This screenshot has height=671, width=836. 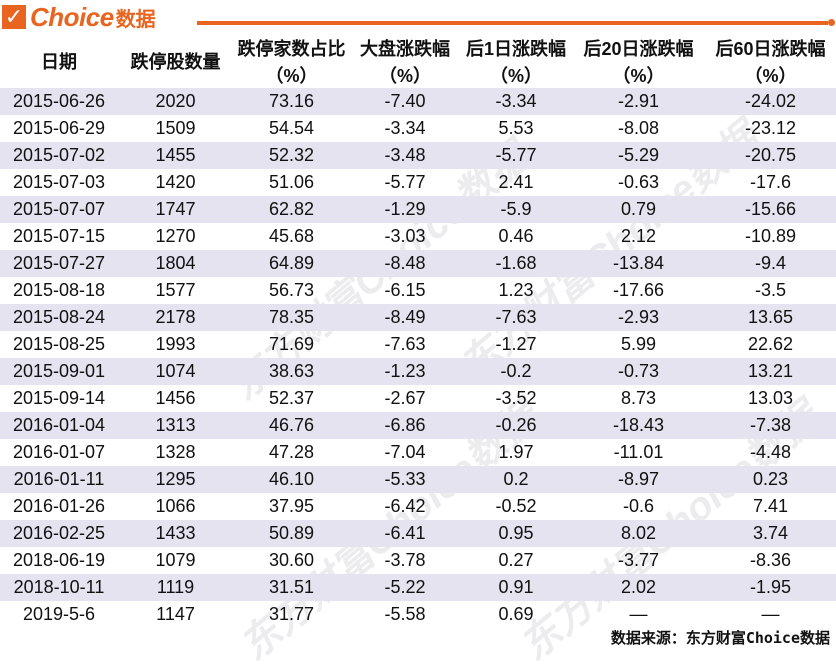 I want to click on checkmark-icon: ✓, so click(x=14, y=17).